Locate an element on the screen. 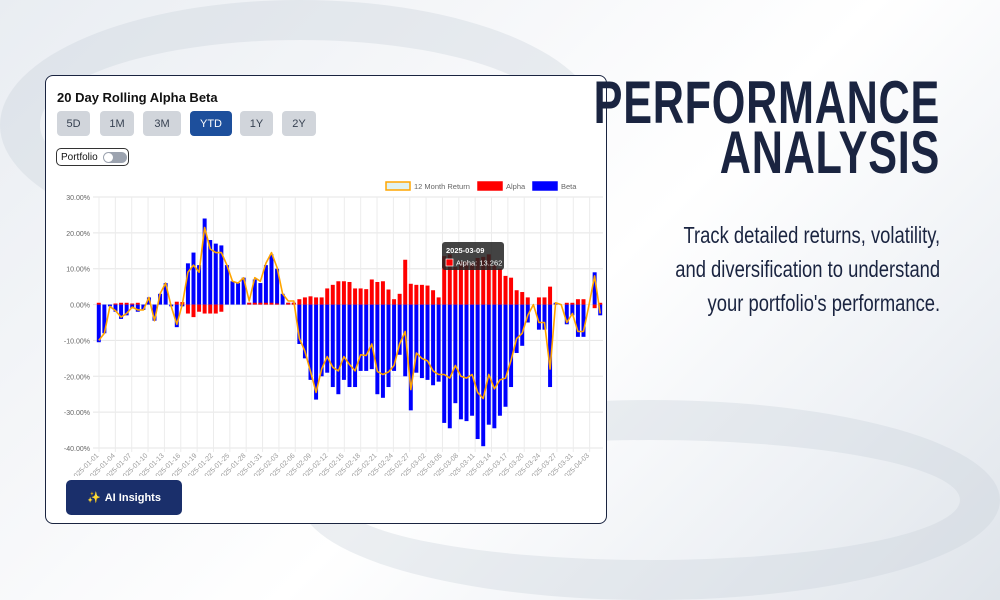 This screenshot has width=1000, height=600. tooltip-value: Alpha: 13.262 is located at coordinates (479, 263).